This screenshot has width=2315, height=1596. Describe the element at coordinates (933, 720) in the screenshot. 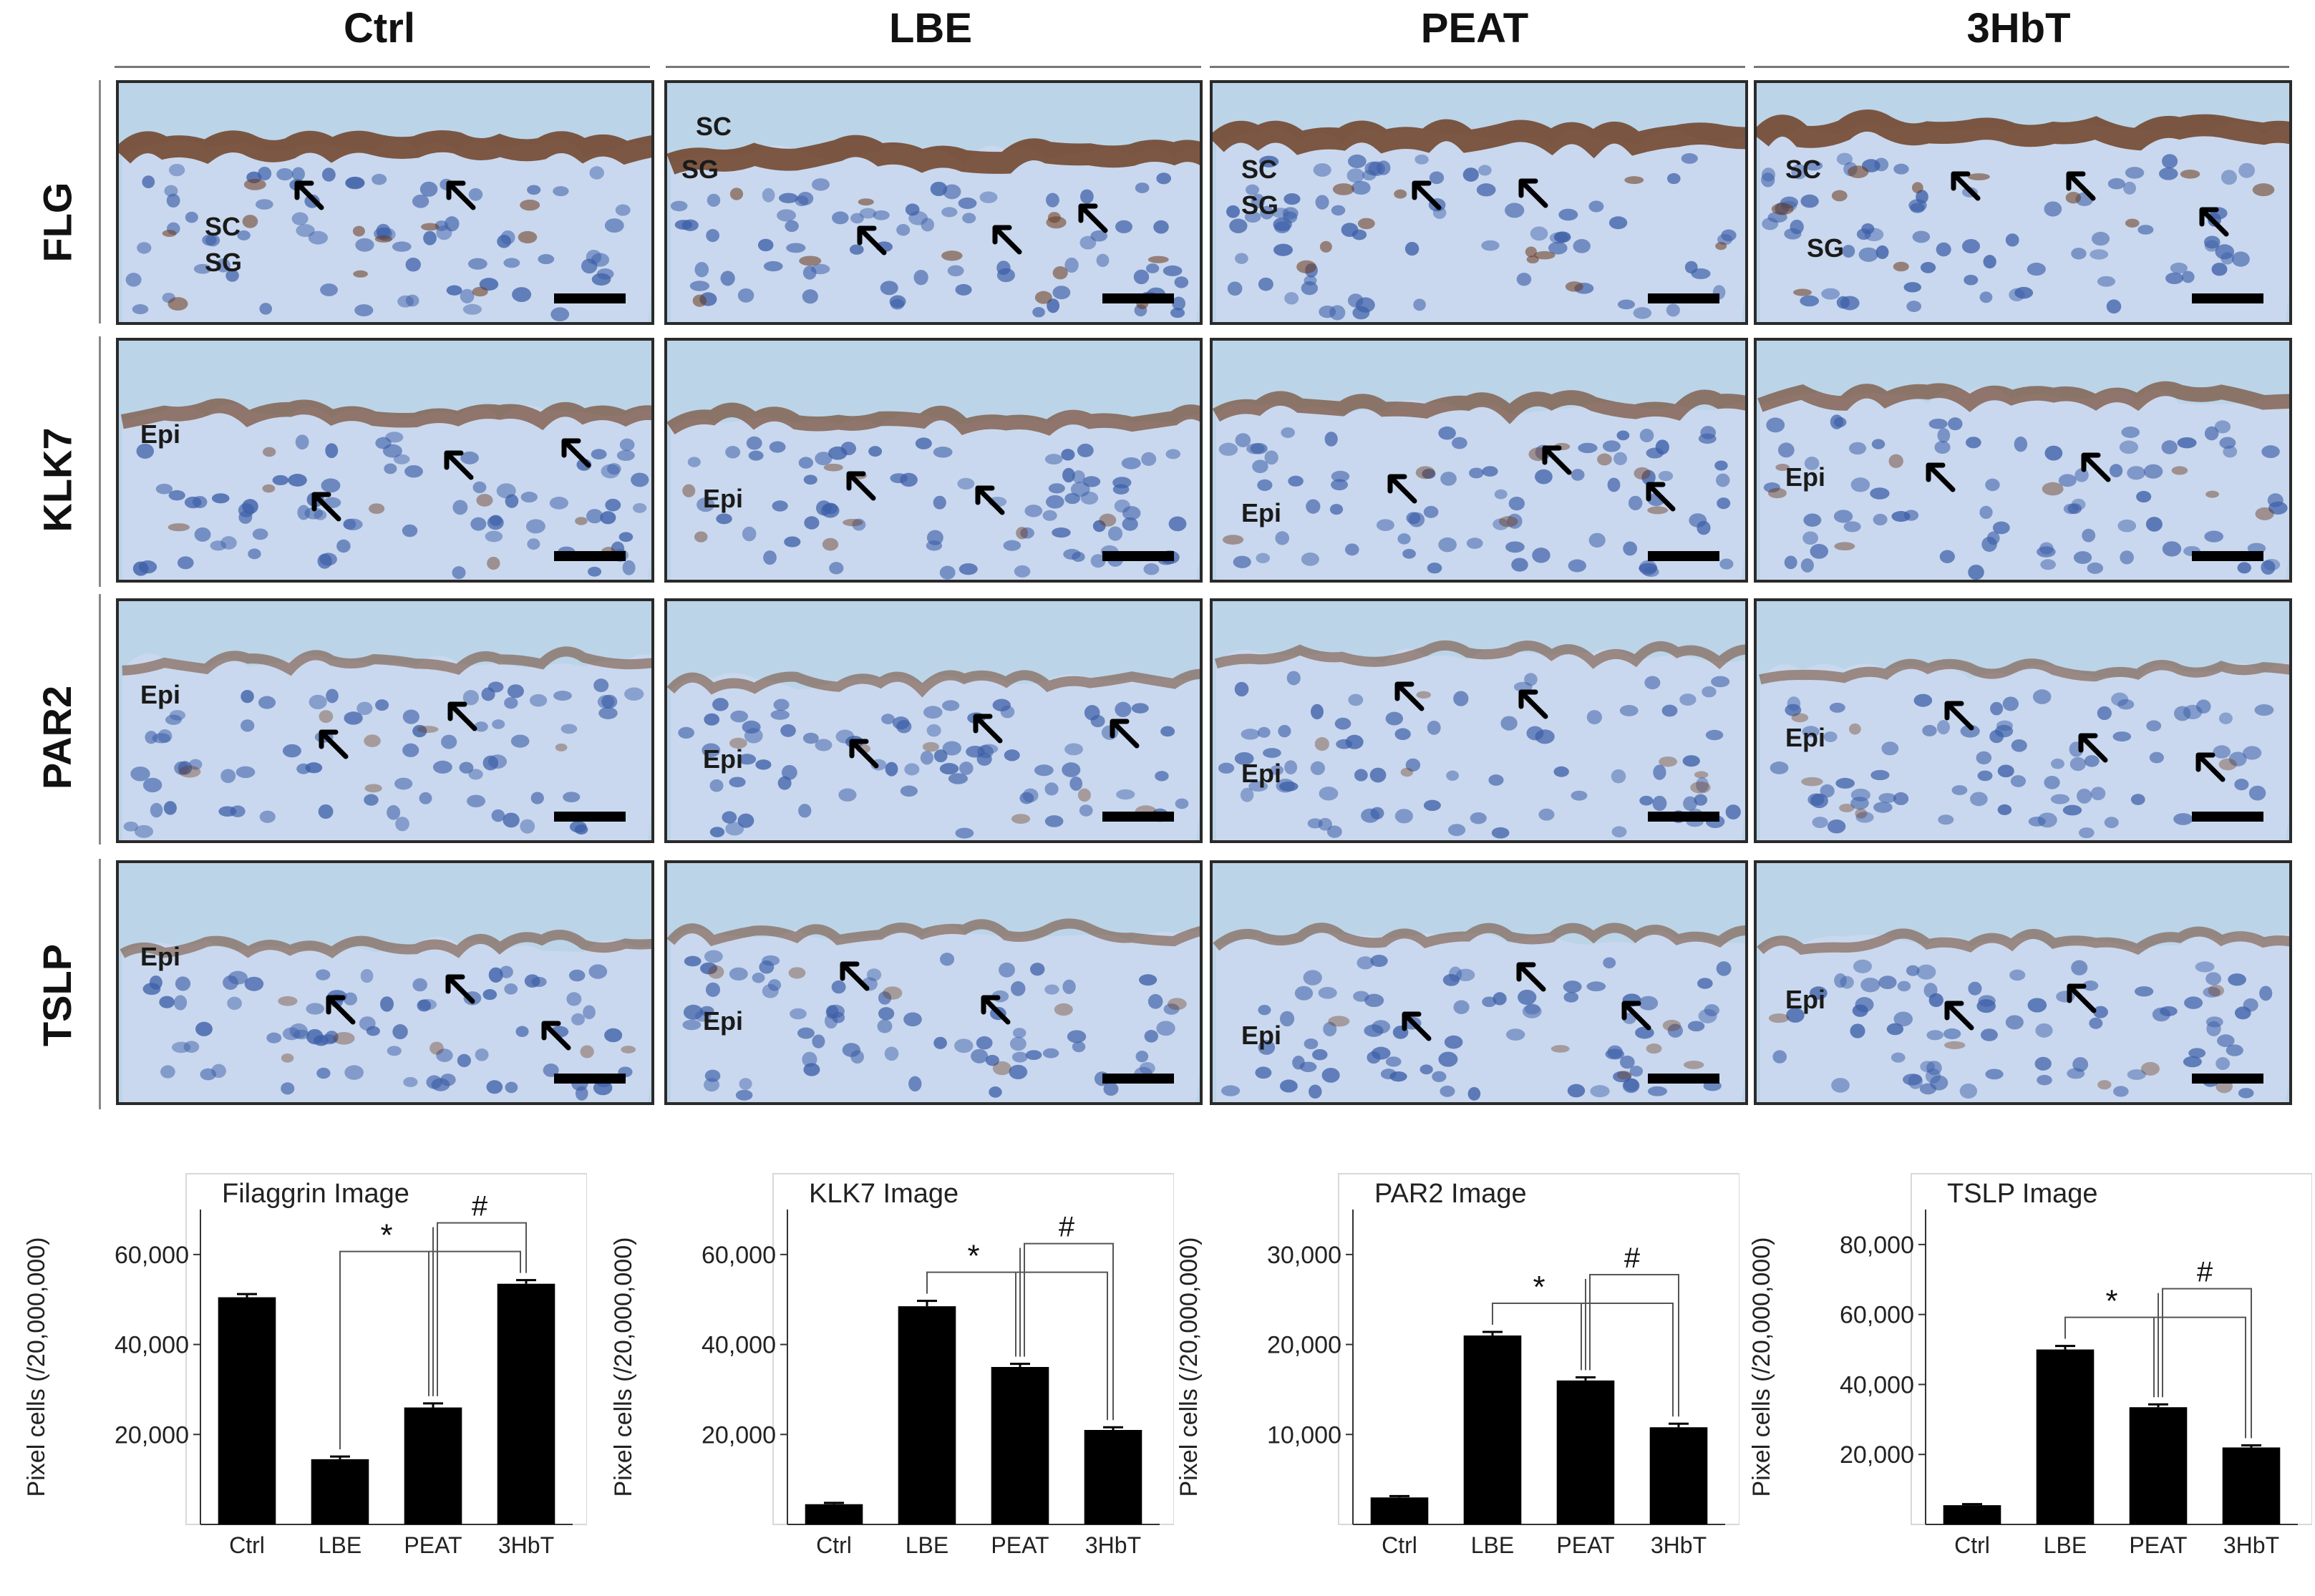

I see `micrograph-par2-lbe: Epi` at that location.